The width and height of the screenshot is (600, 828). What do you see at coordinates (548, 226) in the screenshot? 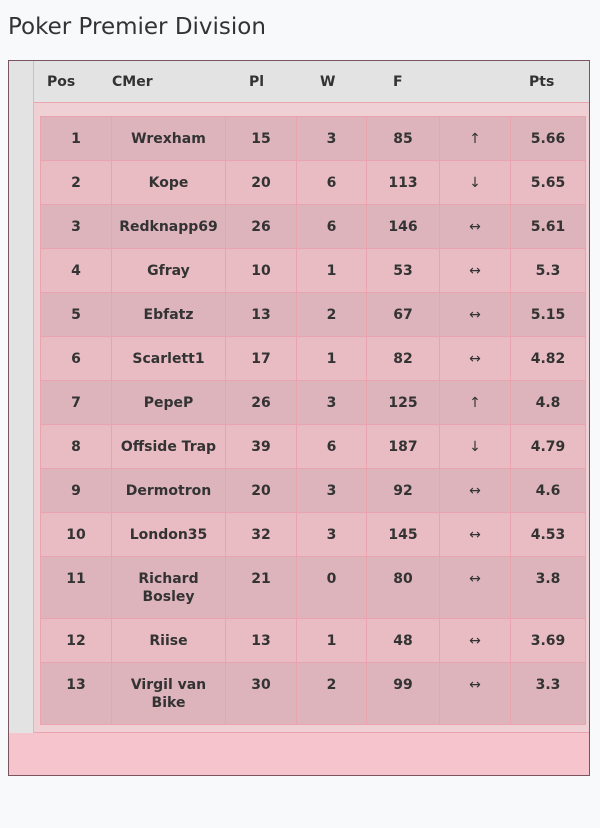
I see `points-cell: 5.61` at bounding box center [548, 226].